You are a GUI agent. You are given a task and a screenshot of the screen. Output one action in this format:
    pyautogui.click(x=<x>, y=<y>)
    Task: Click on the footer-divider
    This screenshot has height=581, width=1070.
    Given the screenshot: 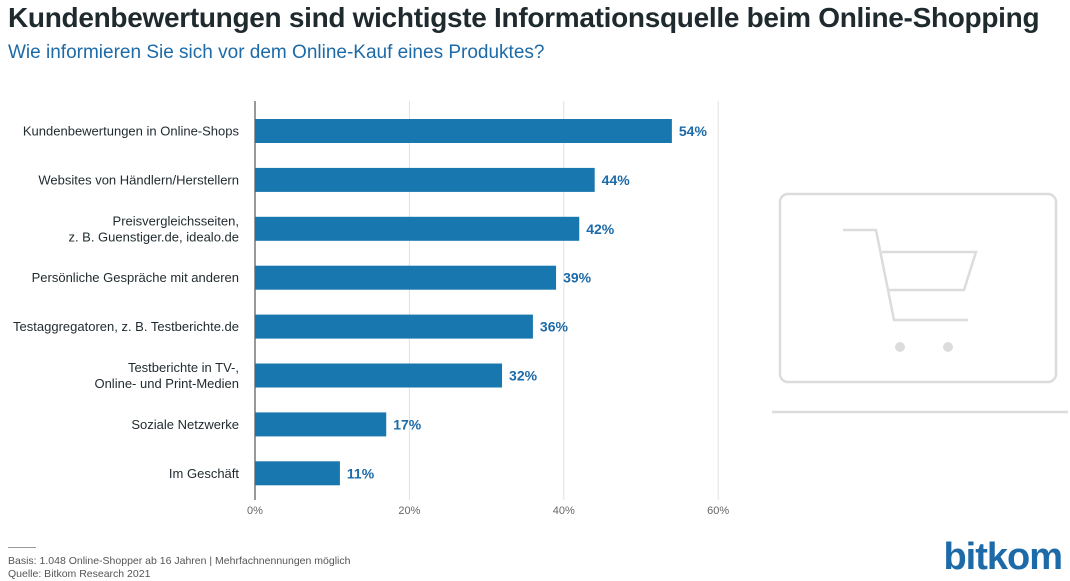 What is the action you would take?
    pyautogui.click(x=22, y=547)
    